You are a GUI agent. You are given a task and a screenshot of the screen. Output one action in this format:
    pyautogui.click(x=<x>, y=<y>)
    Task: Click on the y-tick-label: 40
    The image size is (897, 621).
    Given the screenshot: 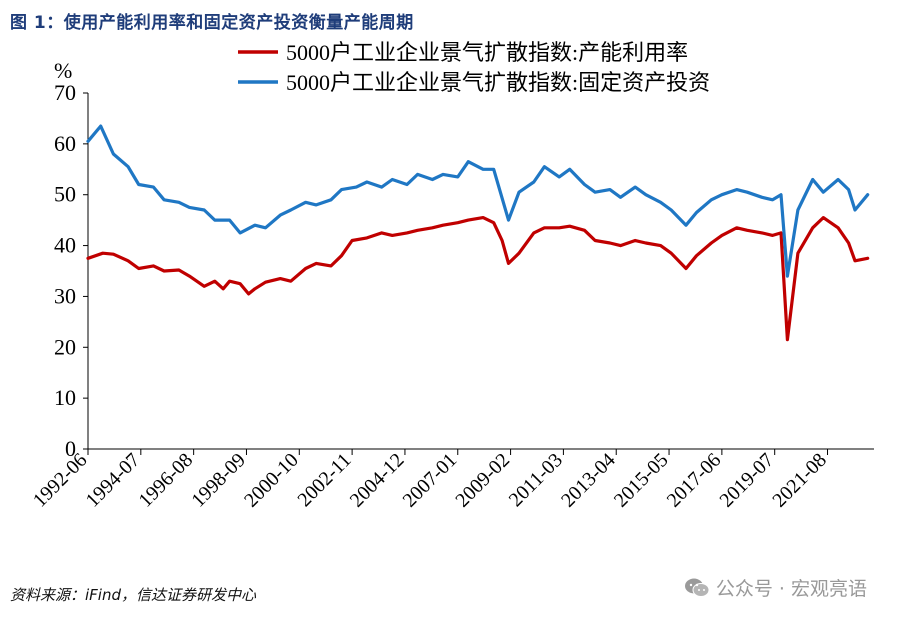 What is the action you would take?
    pyautogui.click(x=65, y=245)
    